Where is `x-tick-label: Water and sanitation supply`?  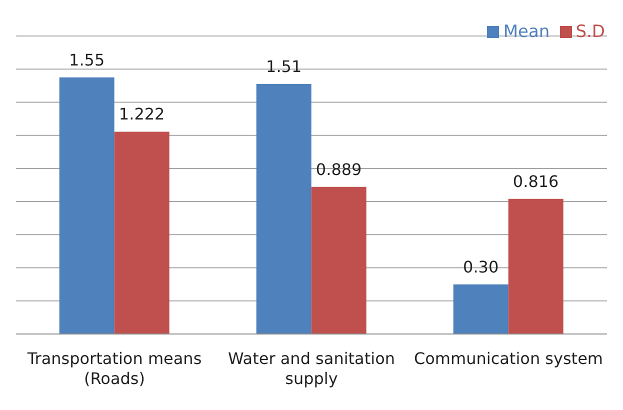
x-tick-label: Water and sanitation supply is located at coordinates (312, 368).